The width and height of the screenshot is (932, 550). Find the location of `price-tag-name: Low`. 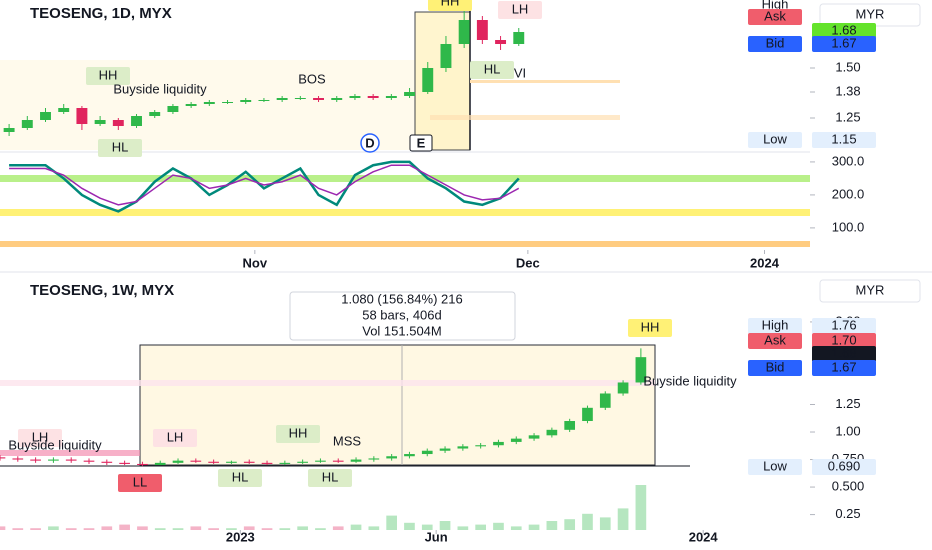

price-tag-name: Low is located at coordinates (775, 138).